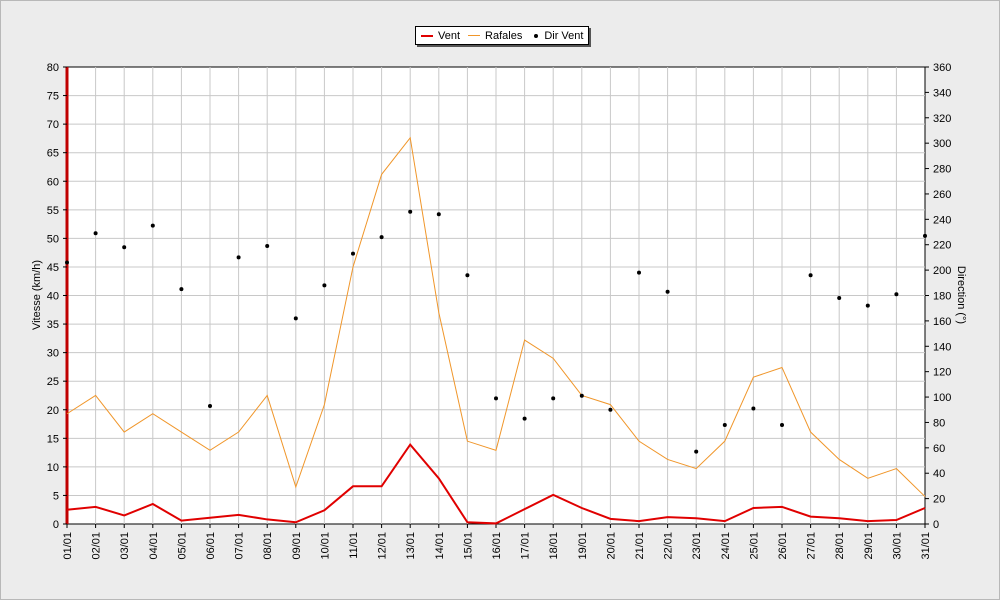 The image size is (1000, 600). Describe the element at coordinates (942, 373) in the screenshot. I see `y2-tick-label-6: 120` at that location.